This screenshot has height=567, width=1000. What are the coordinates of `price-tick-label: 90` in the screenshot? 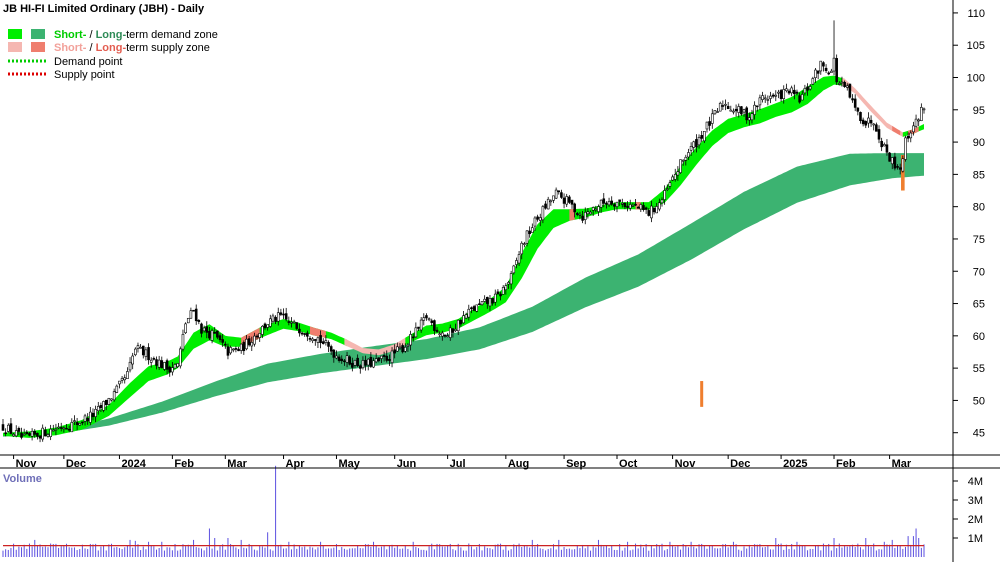 It's located at (979, 143).